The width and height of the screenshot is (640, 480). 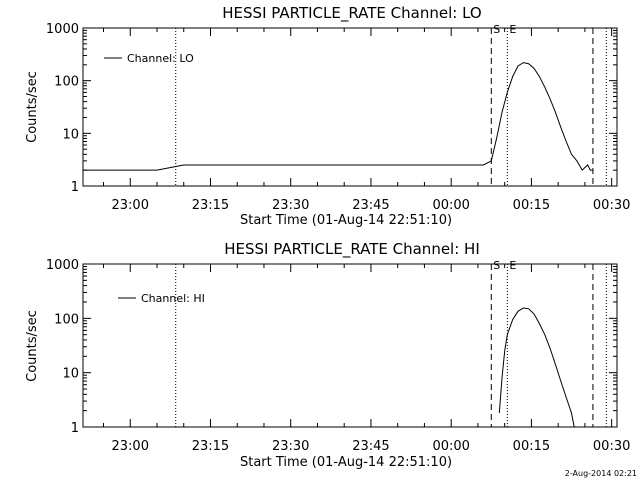 I want to click on legend: Channel: LO, so click(x=149, y=58).